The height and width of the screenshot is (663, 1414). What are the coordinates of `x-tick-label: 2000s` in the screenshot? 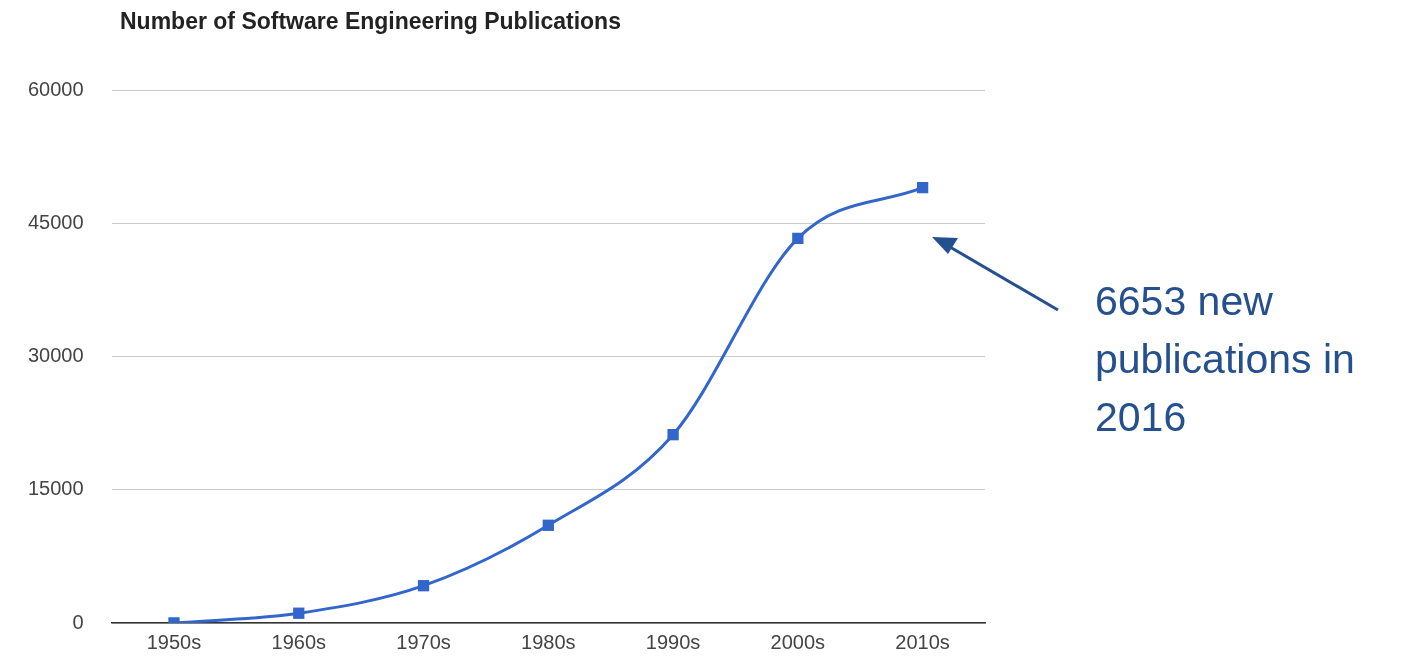 It's located at (798, 641).